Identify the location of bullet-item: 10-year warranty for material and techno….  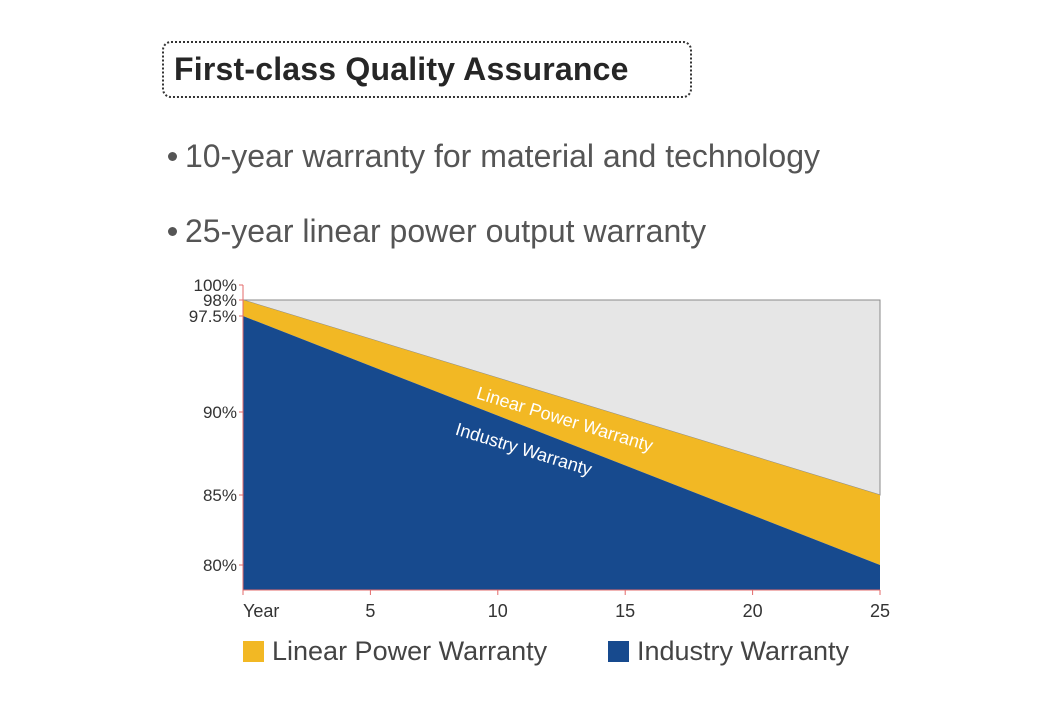
(494, 156).